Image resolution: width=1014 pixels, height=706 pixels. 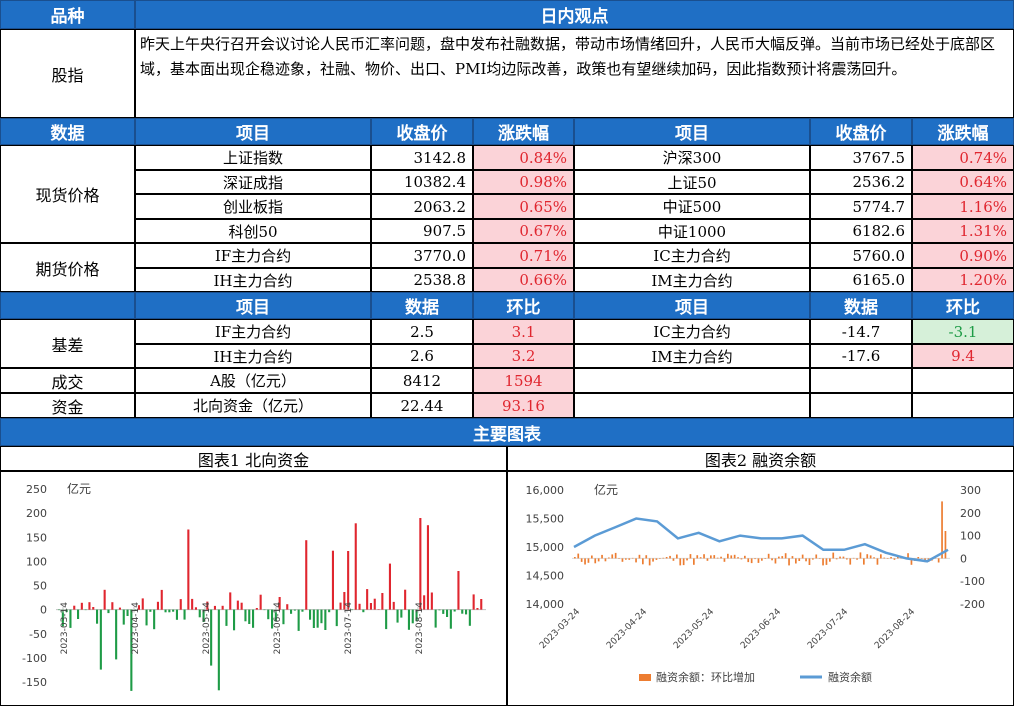 I want to click on chart2-legend-bar-swatch, so click(x=645, y=677).